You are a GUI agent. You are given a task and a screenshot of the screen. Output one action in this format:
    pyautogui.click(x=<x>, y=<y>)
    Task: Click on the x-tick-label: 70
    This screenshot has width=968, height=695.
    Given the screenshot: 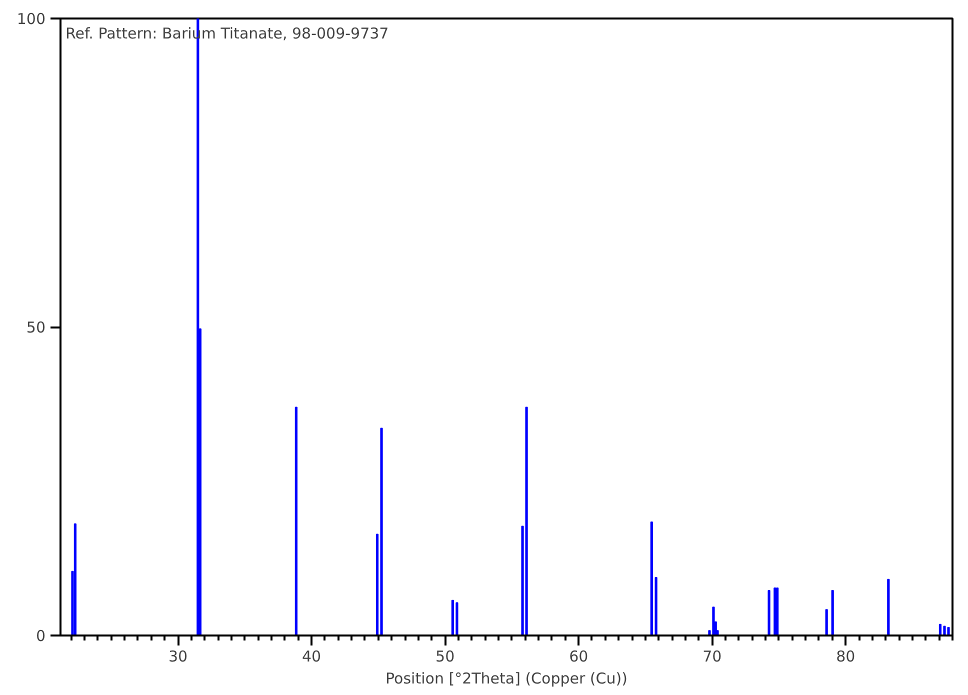 What is the action you would take?
    pyautogui.click(x=712, y=657)
    